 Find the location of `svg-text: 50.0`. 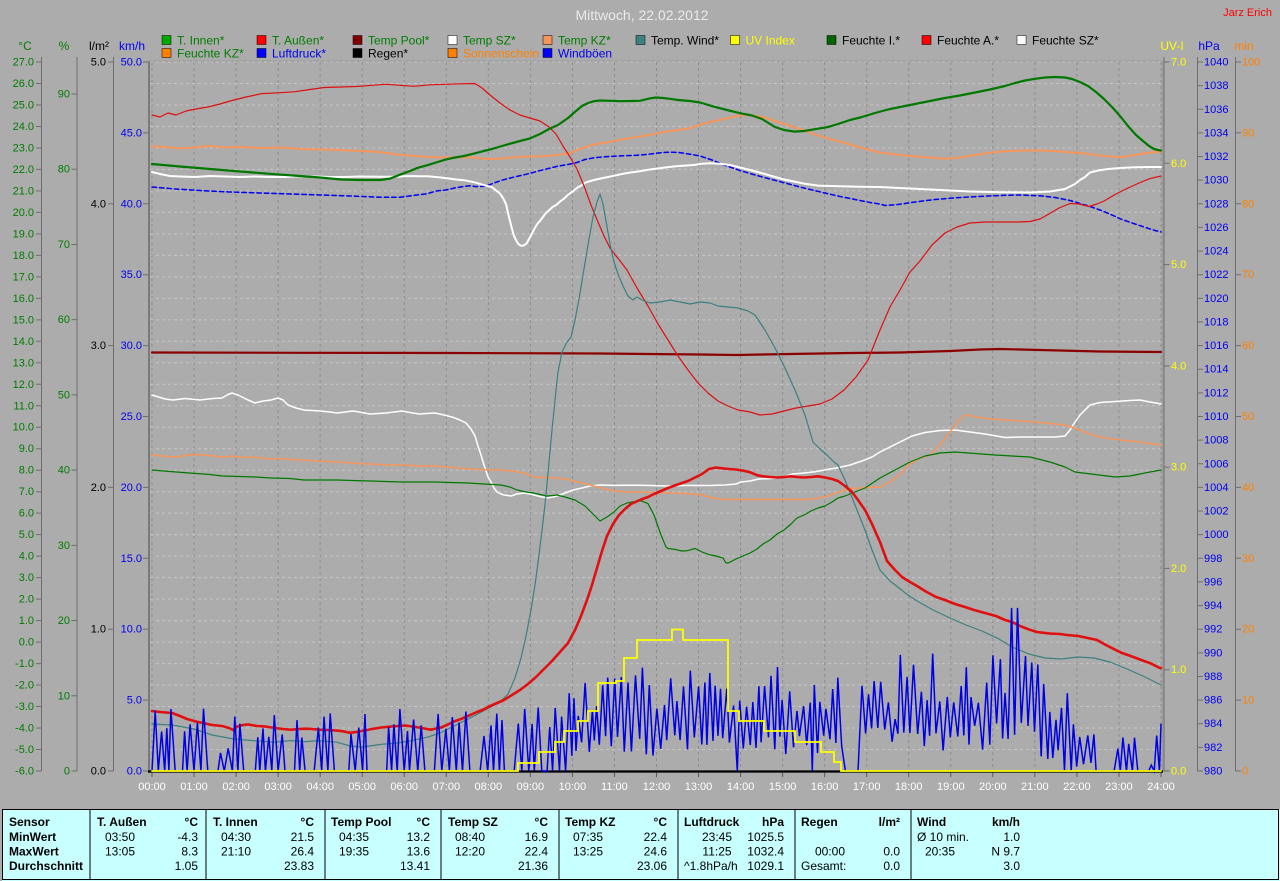

svg-text: 50.0 is located at coordinates (131, 63).